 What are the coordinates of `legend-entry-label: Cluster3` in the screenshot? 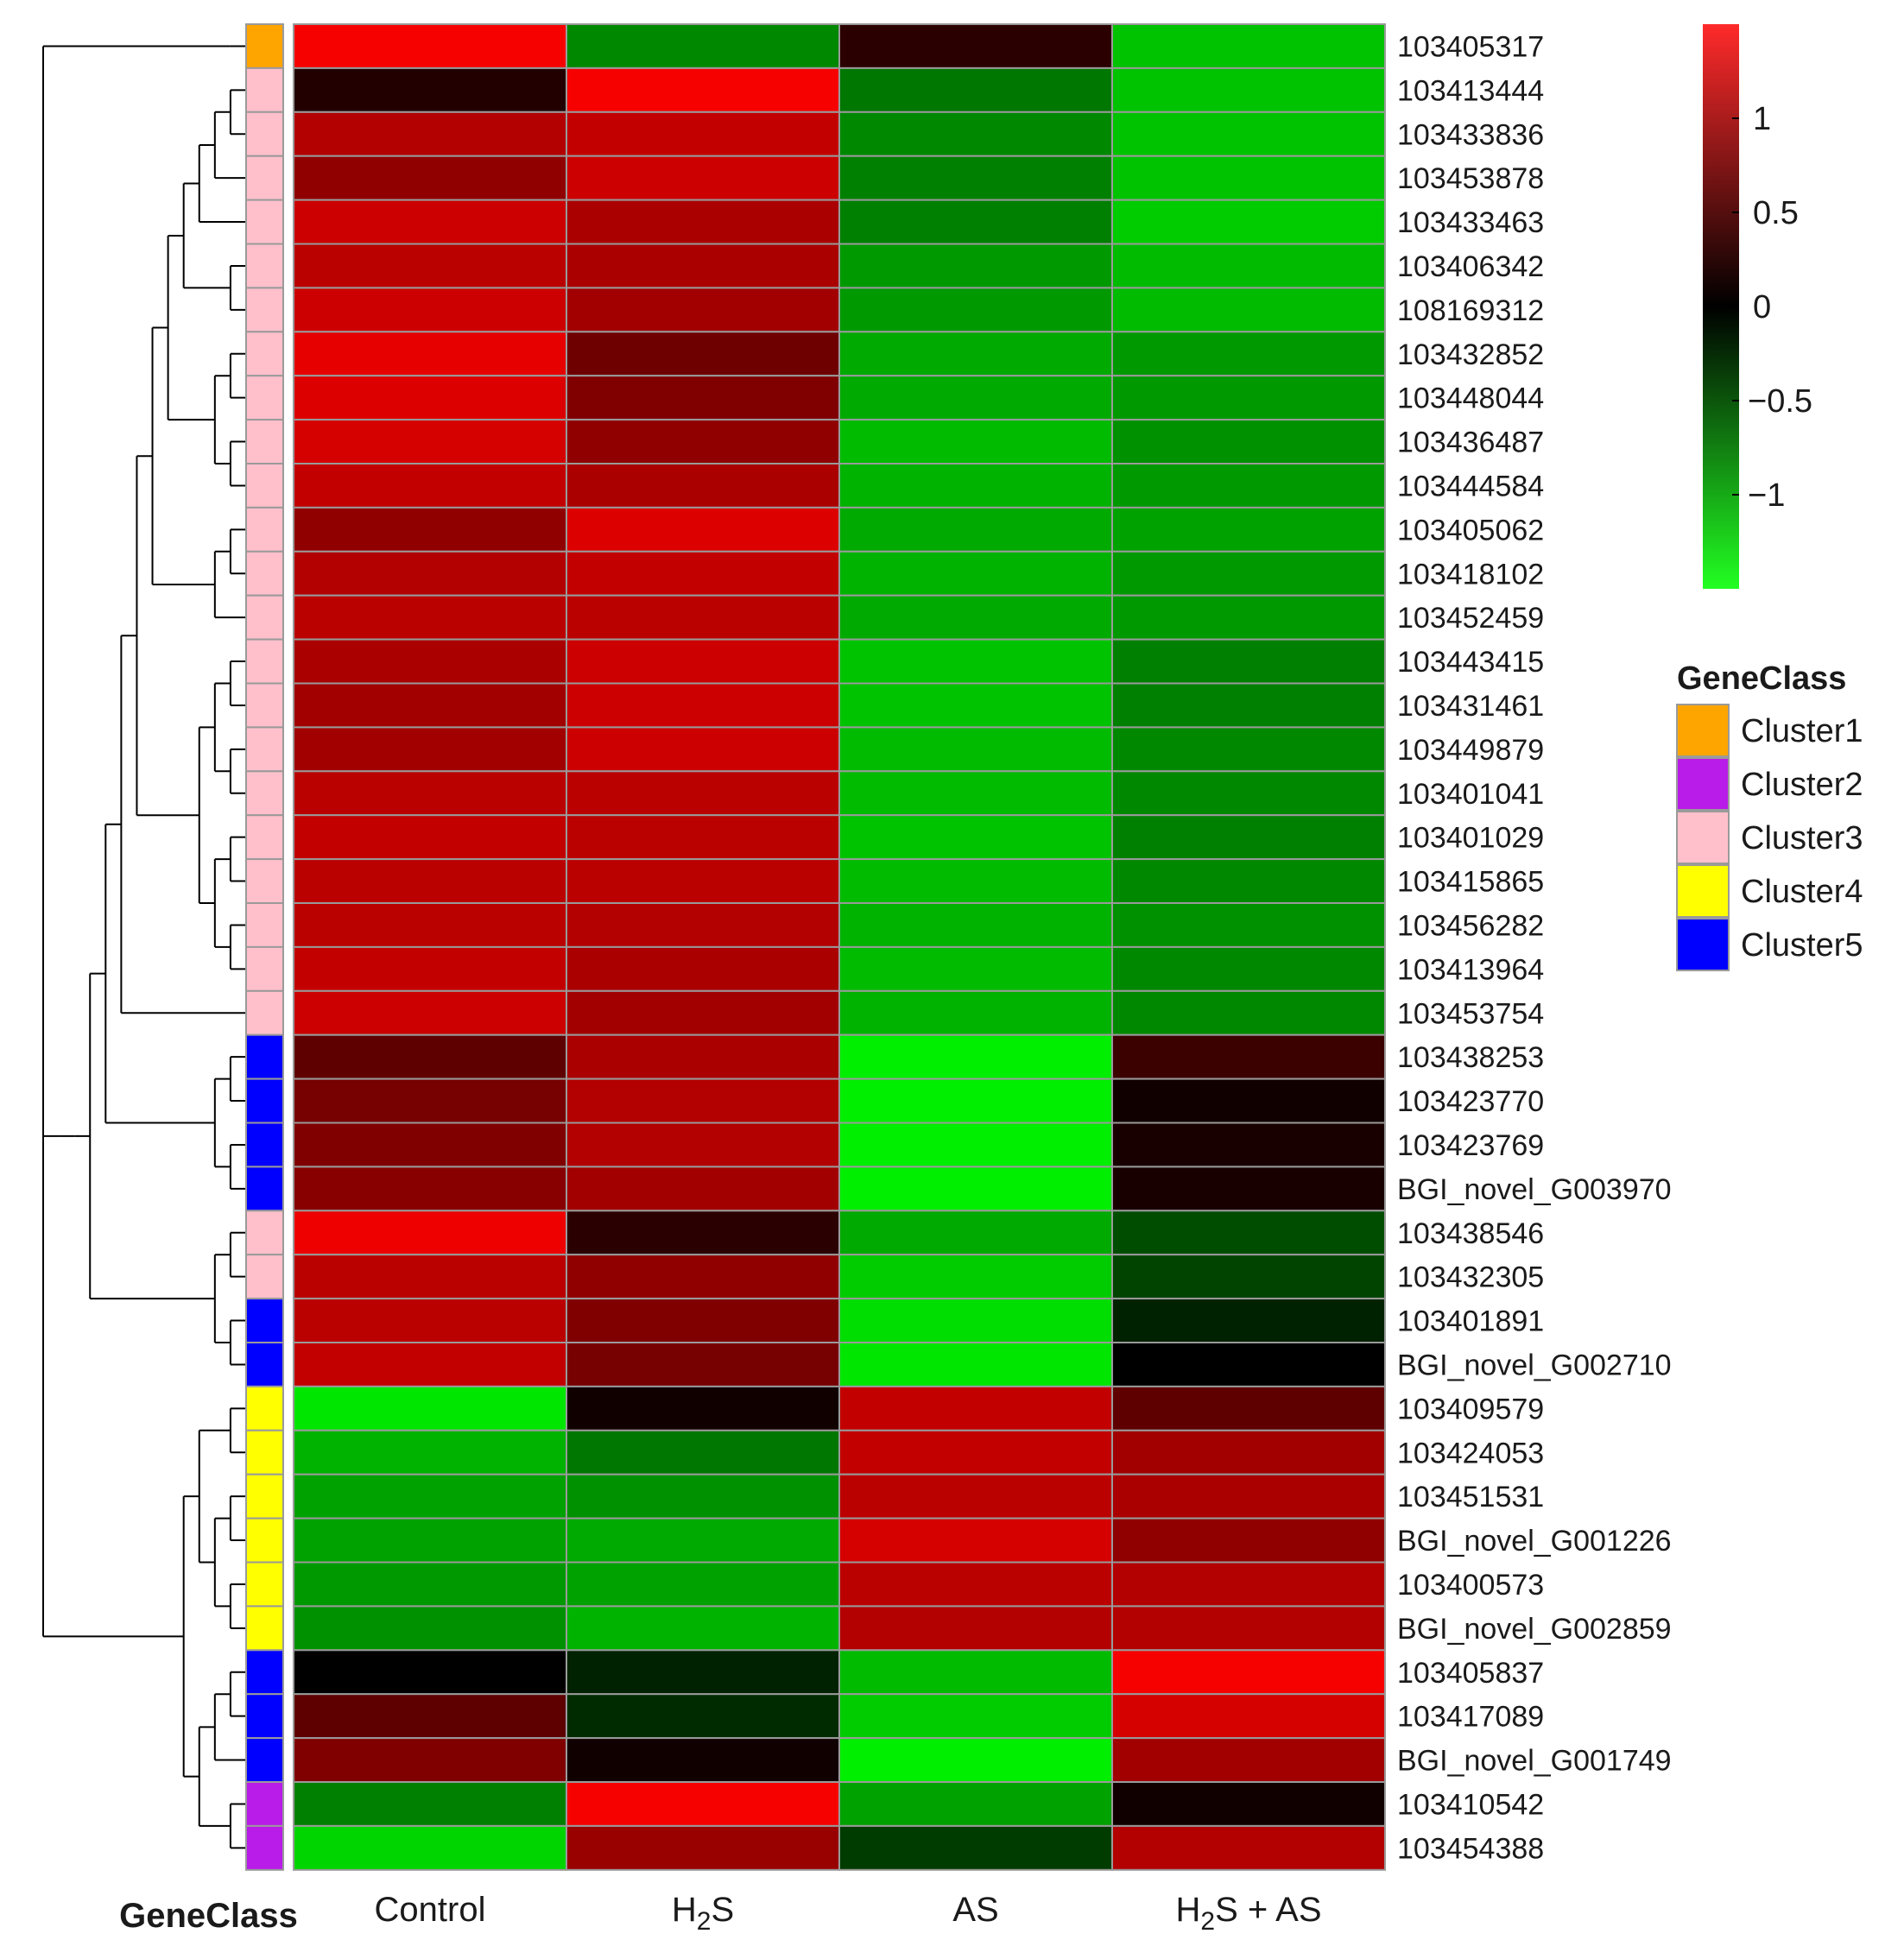 It's located at (1802, 838).